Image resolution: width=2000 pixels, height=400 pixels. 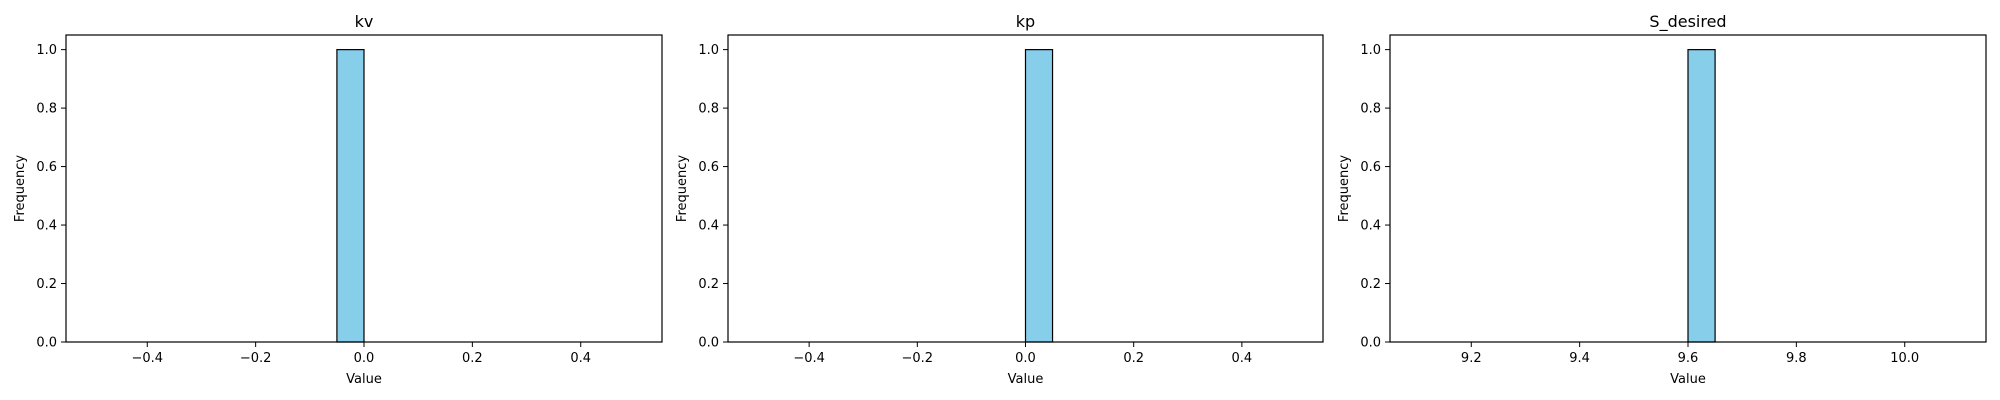 I want to click on x-tick-label: 9.6, so click(x=1688, y=358).